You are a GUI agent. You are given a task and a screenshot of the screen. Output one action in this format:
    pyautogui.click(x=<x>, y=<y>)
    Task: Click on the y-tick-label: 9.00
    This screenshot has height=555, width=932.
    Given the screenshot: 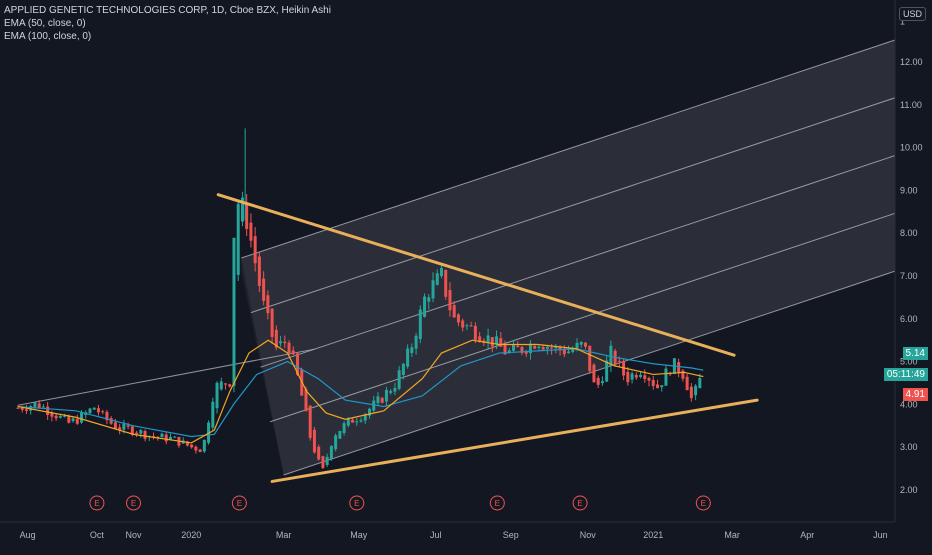 What is the action you would take?
    pyautogui.click(x=909, y=190)
    